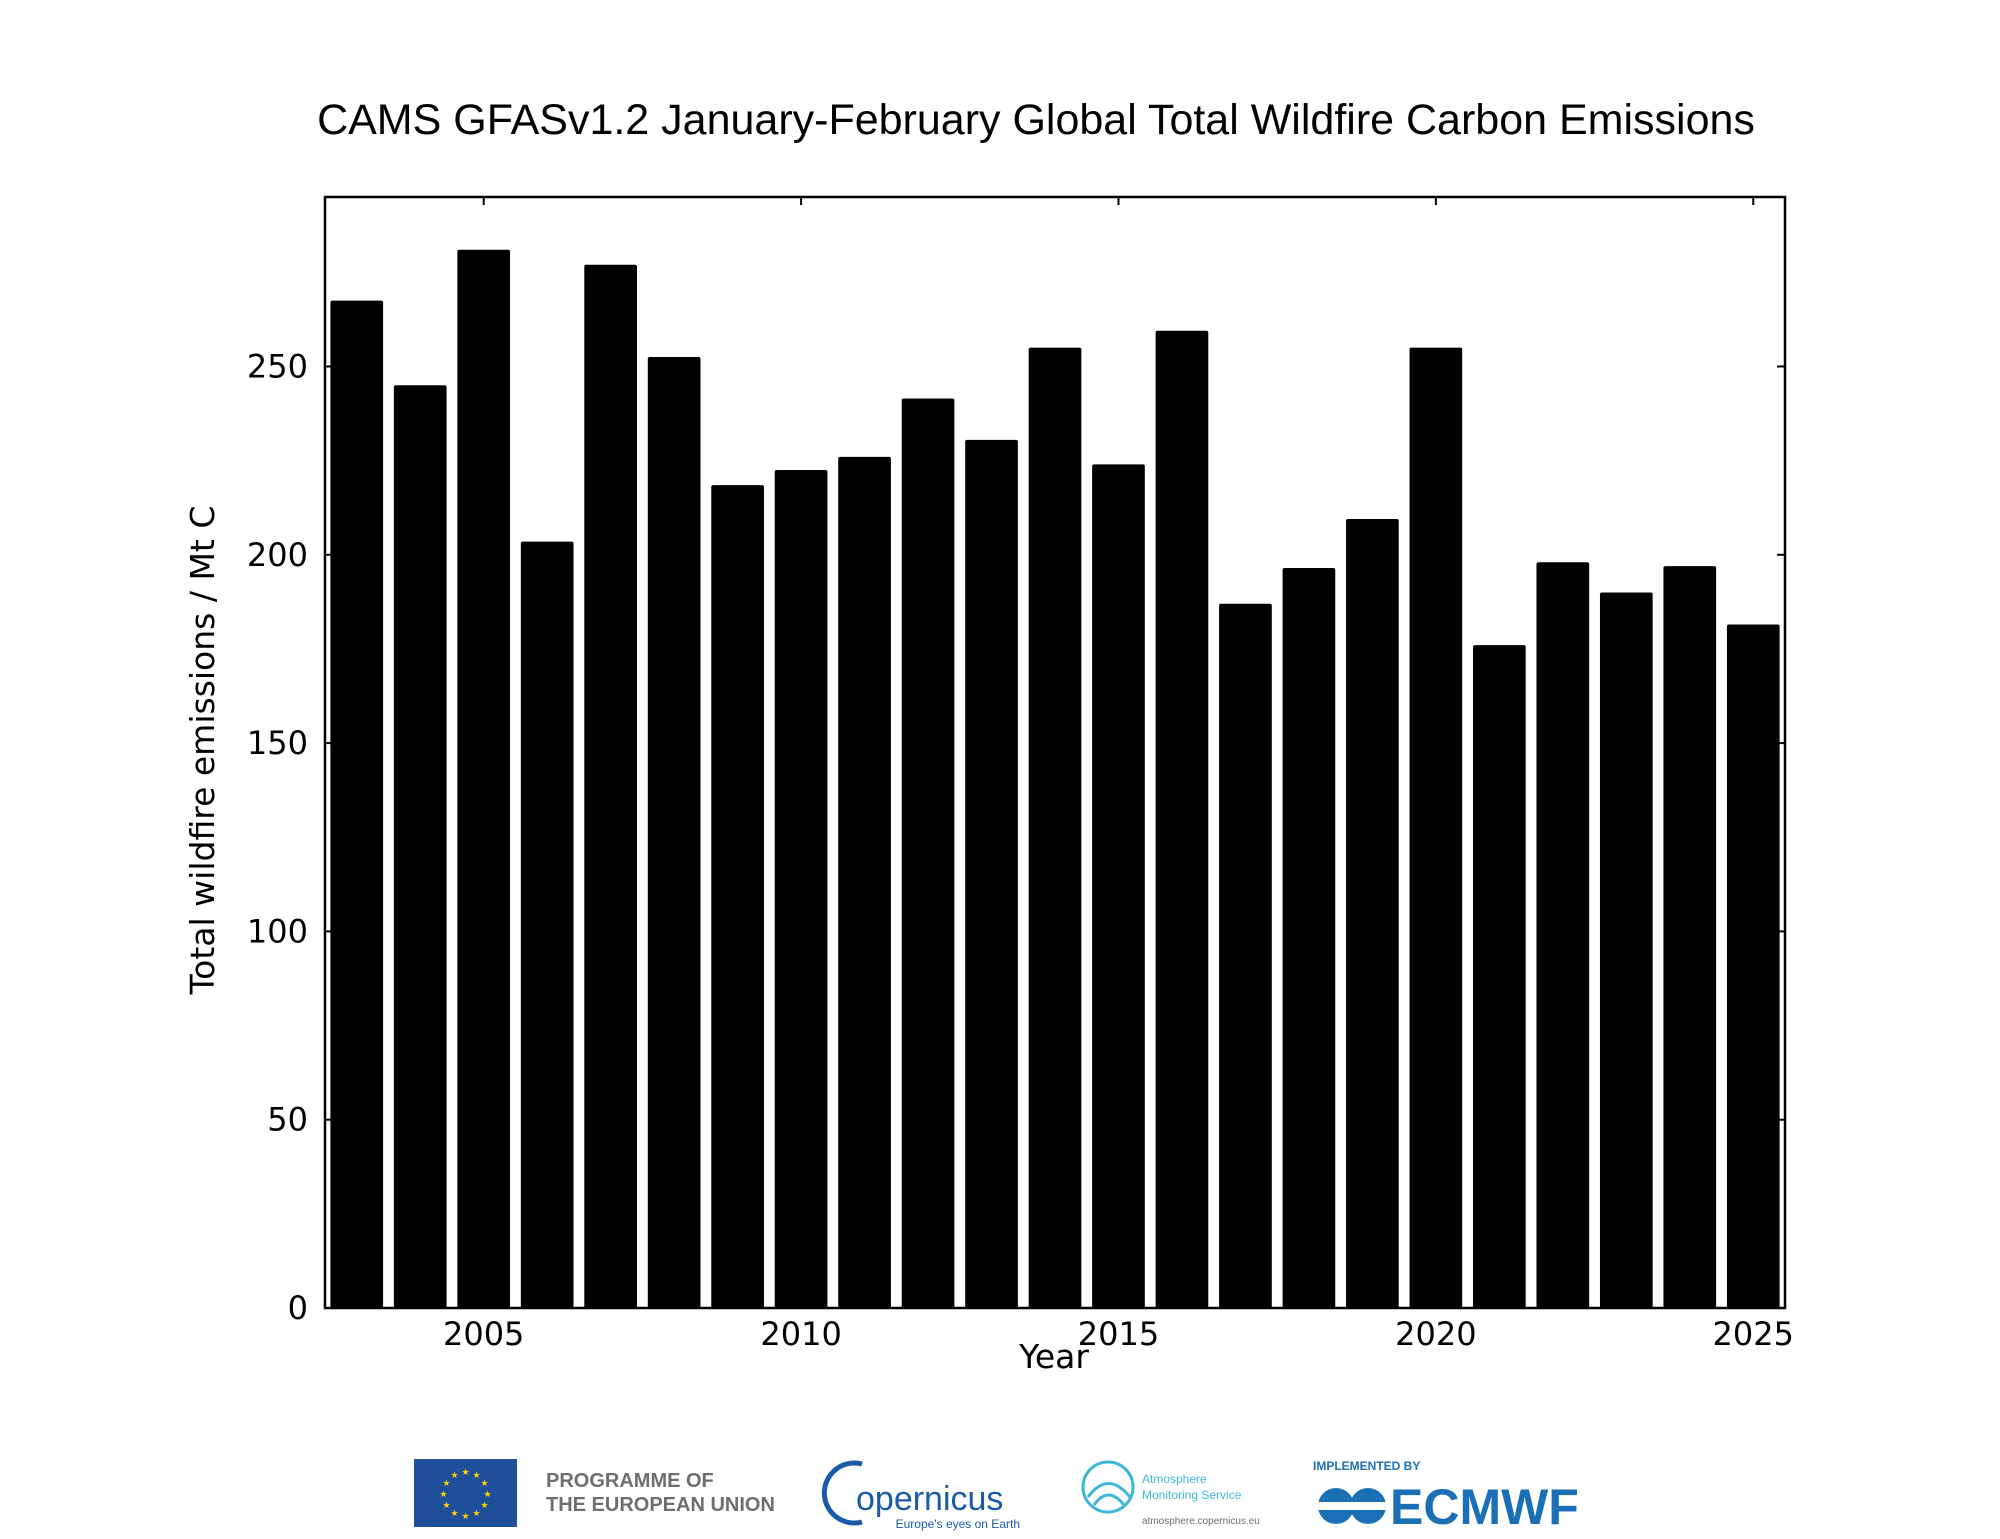 The image size is (2000, 1539). Describe the element at coordinates (1053, 1356) in the screenshot. I see `x-axis-label: Year` at that location.